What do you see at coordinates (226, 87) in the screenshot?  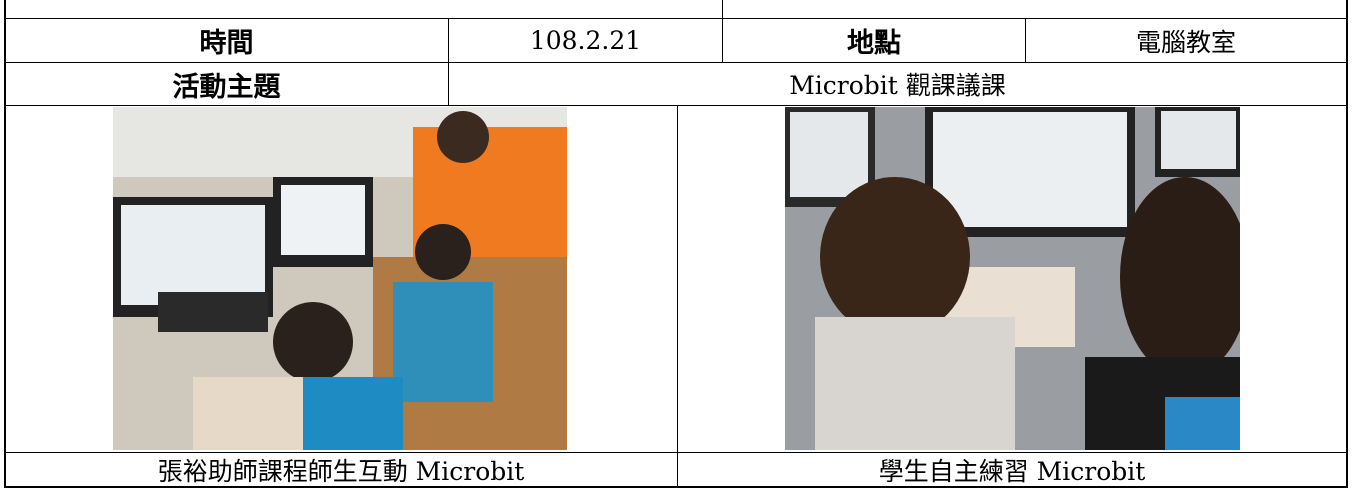 I see `header-cell: 活動主題` at bounding box center [226, 87].